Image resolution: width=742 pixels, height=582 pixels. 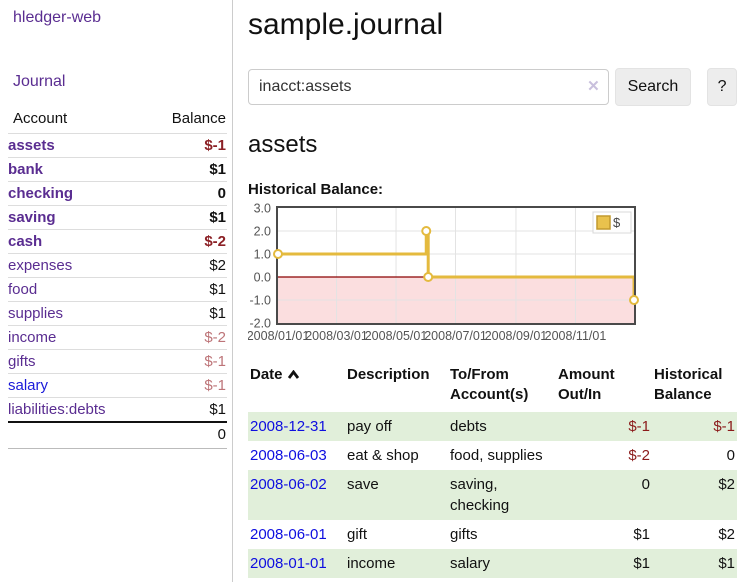 What do you see at coordinates (293, 375) in the screenshot?
I see `sort-ascending-icon` at bounding box center [293, 375].